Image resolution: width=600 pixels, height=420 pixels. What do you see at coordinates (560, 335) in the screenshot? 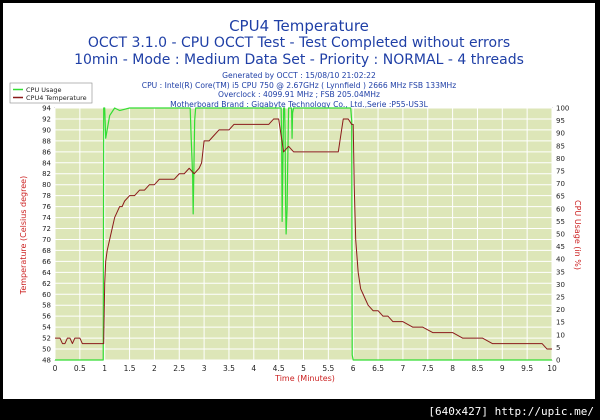
I see `y-right-tick-label: 10` at bounding box center [560, 335].